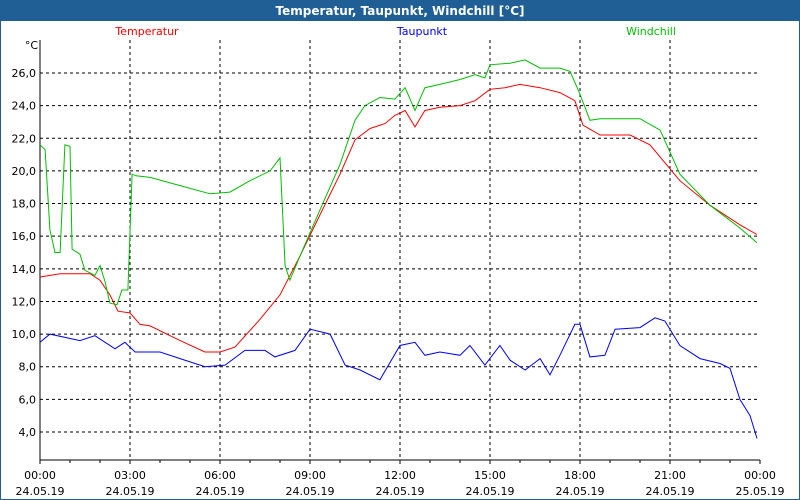 Image resolution: width=800 pixels, height=500 pixels. What do you see at coordinates (24, 236) in the screenshot?
I see `y-tick-label: 16,0` at bounding box center [24, 236].